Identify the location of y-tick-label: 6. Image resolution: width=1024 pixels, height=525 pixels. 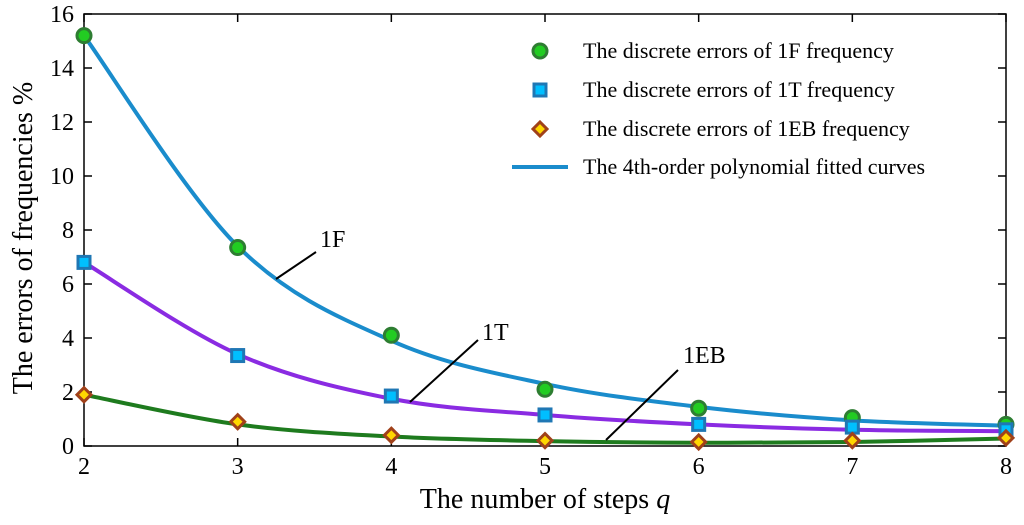
(68, 285).